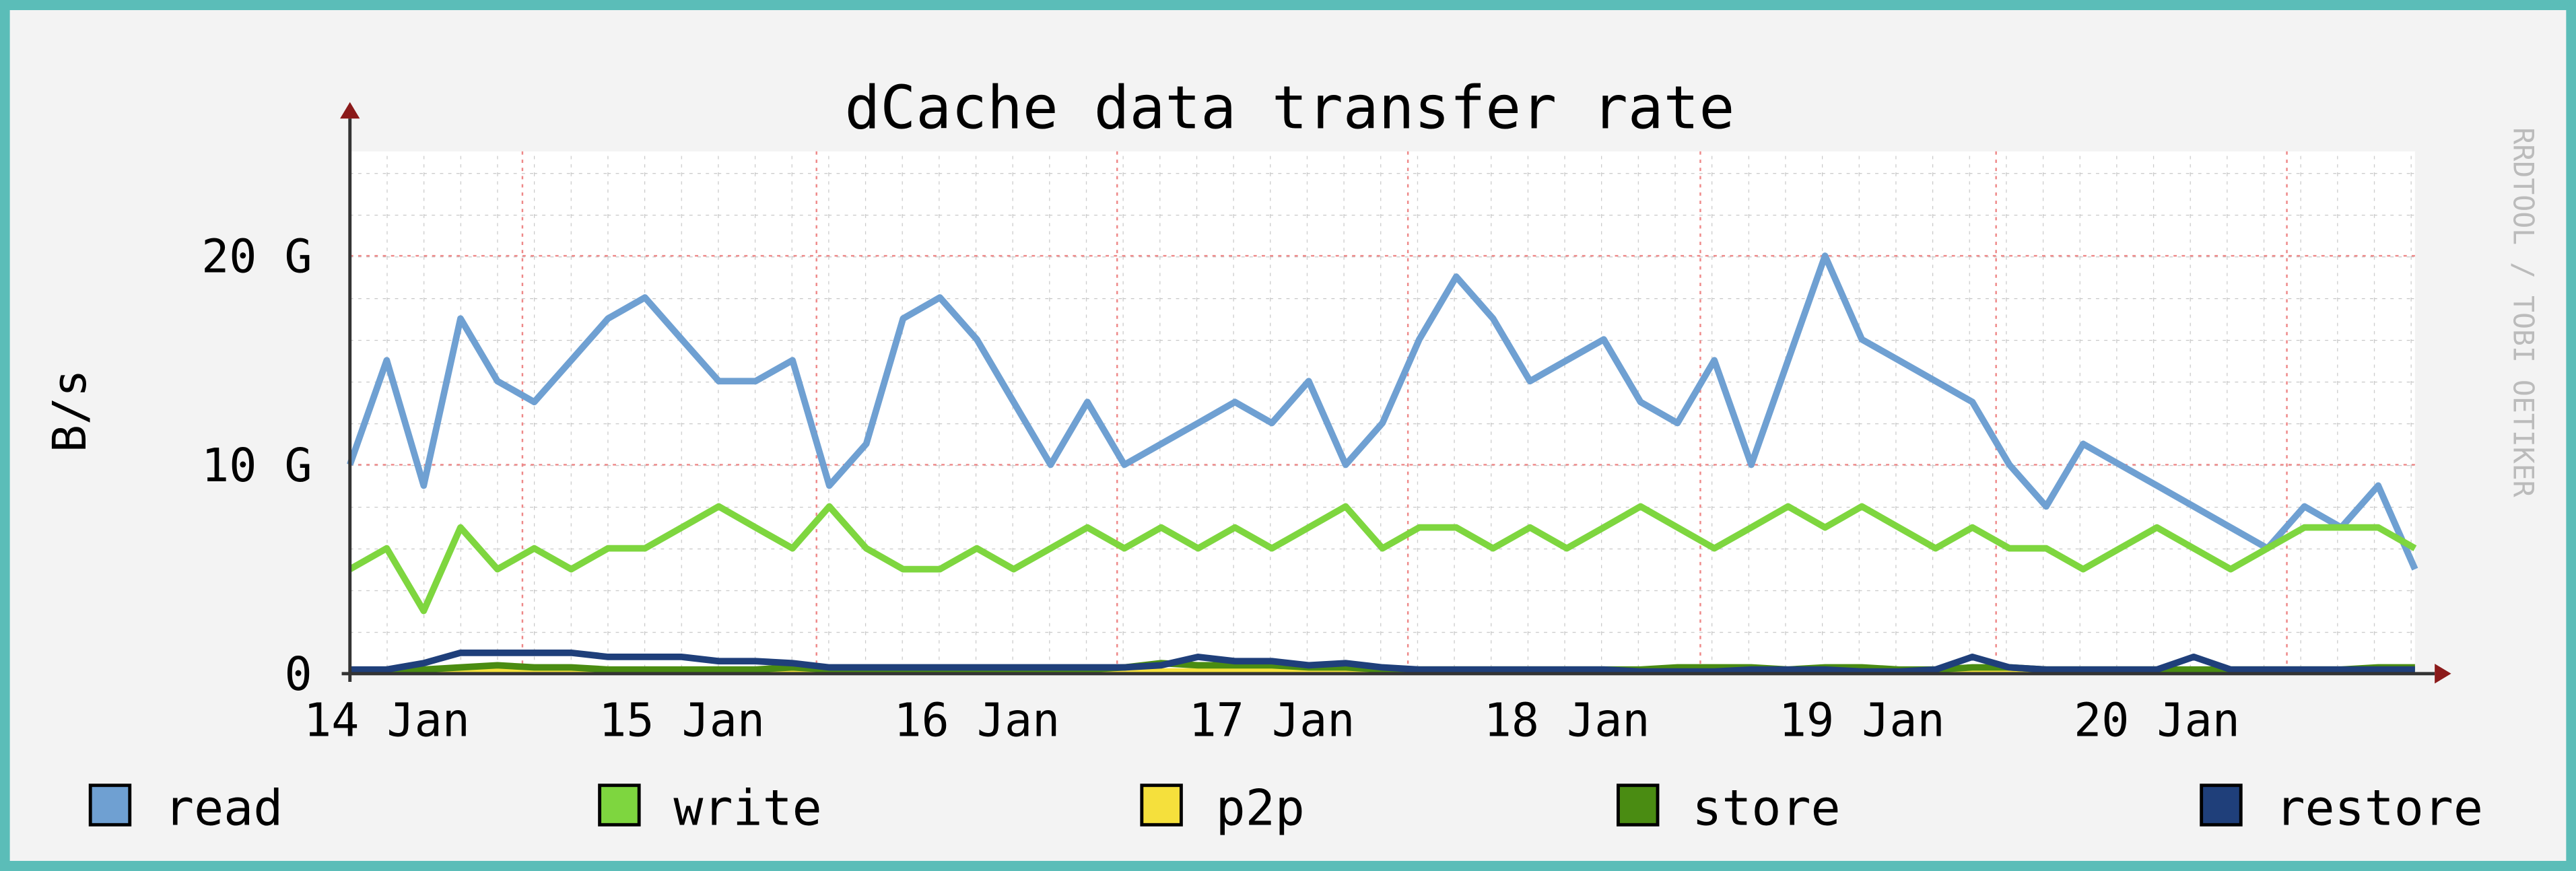 Image resolution: width=2576 pixels, height=871 pixels. What do you see at coordinates (298, 674) in the screenshot?
I see `y-tick-label: 0` at bounding box center [298, 674].